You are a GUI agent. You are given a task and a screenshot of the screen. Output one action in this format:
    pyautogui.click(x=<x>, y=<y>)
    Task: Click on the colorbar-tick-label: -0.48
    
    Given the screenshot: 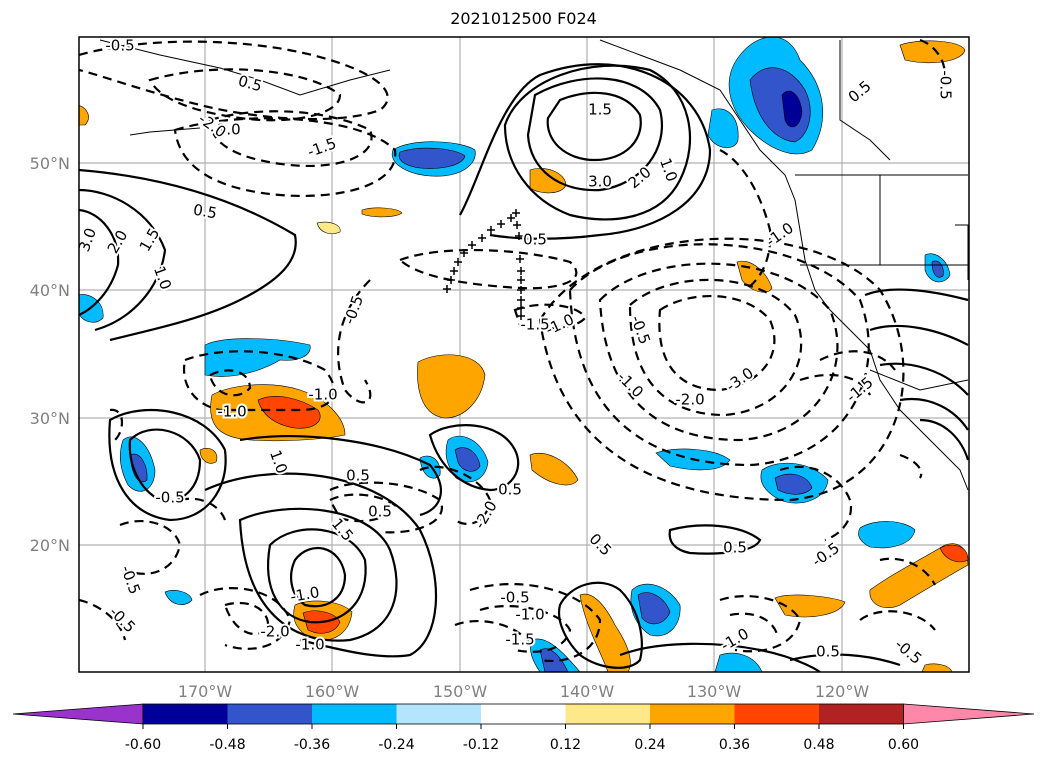 What is the action you would take?
    pyautogui.click(x=227, y=745)
    